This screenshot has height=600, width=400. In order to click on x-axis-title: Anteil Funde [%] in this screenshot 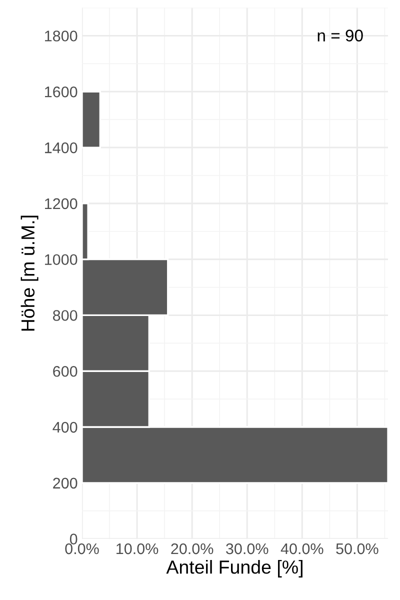, I will do `click(234, 569)`.